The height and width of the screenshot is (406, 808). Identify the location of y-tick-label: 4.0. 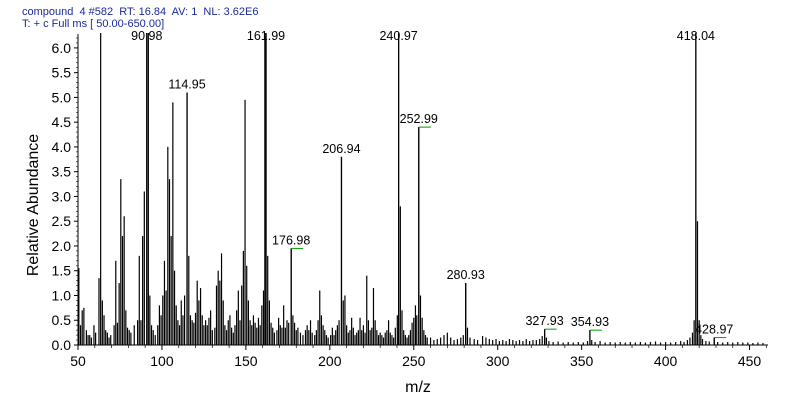
(62, 147).